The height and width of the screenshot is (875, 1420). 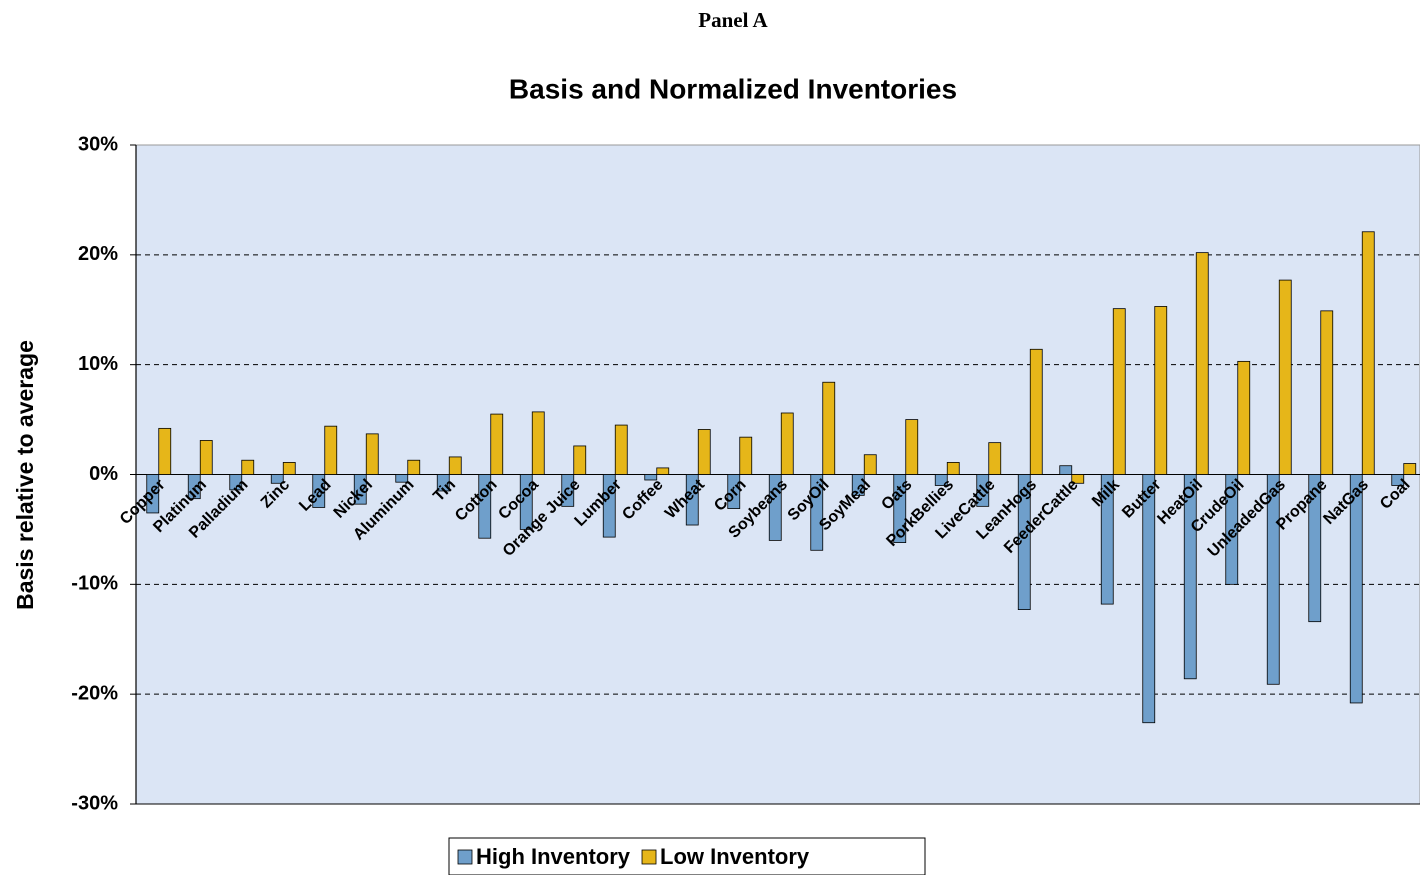 I want to click on y-tick-label: 20%, so click(x=98, y=254).